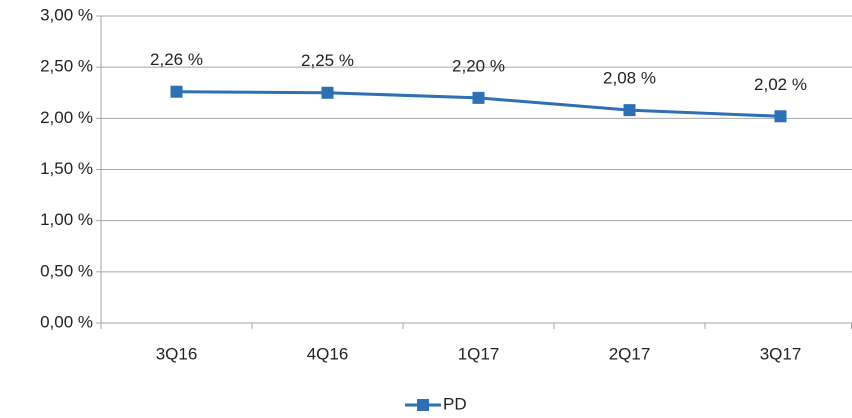 The width and height of the screenshot is (852, 418). Describe the element at coordinates (176, 59) in the screenshot. I see `value-label: 2,26 %` at that location.